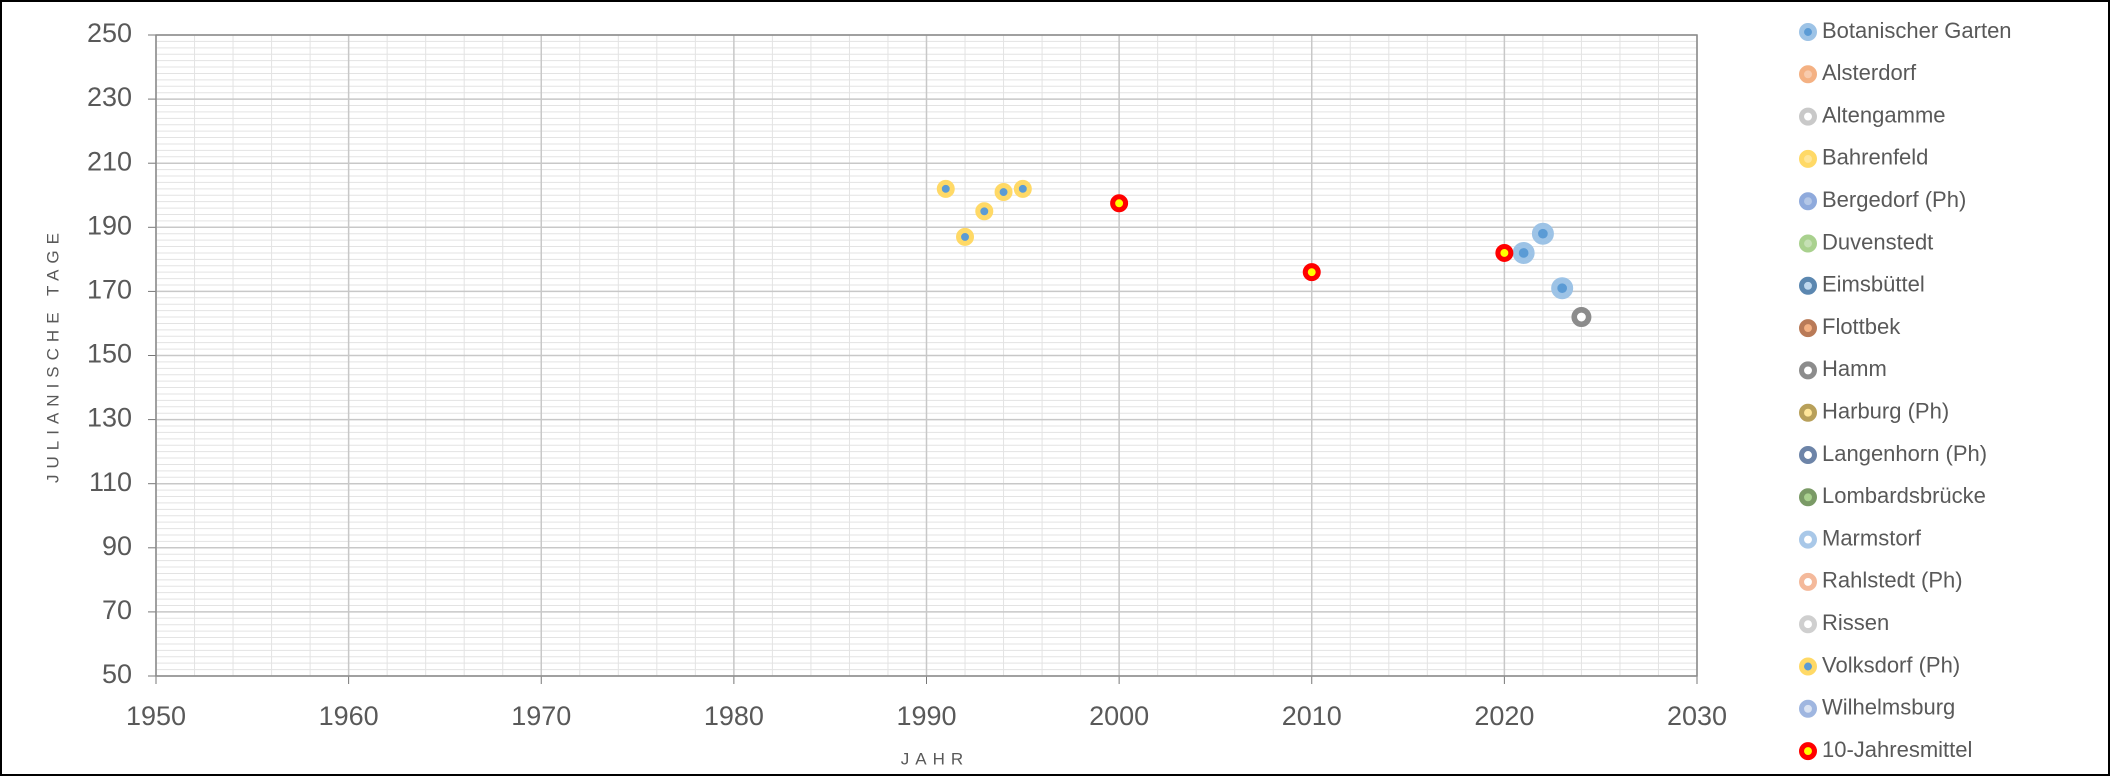 The image size is (2110, 776). Describe the element at coordinates (1894, 199) in the screenshot. I see `legend-label: Bergedorf (Ph)` at that location.